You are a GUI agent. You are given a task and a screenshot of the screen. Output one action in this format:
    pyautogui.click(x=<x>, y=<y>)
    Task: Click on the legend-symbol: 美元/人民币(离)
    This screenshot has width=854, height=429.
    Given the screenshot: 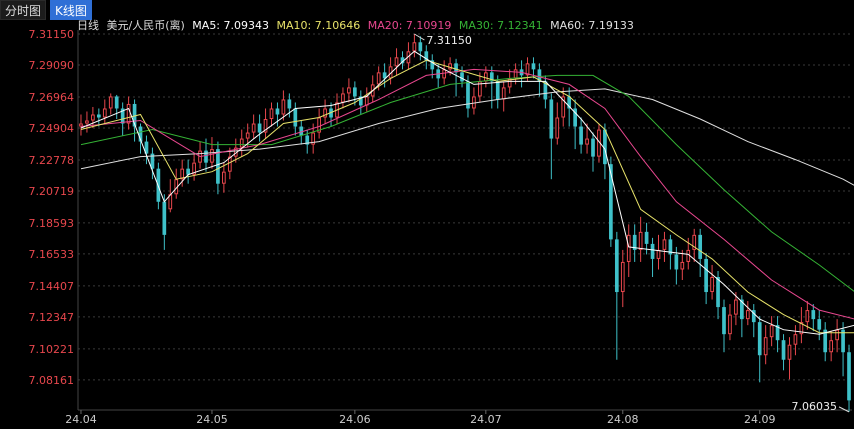 What is the action you would take?
    pyautogui.click(x=145, y=25)
    